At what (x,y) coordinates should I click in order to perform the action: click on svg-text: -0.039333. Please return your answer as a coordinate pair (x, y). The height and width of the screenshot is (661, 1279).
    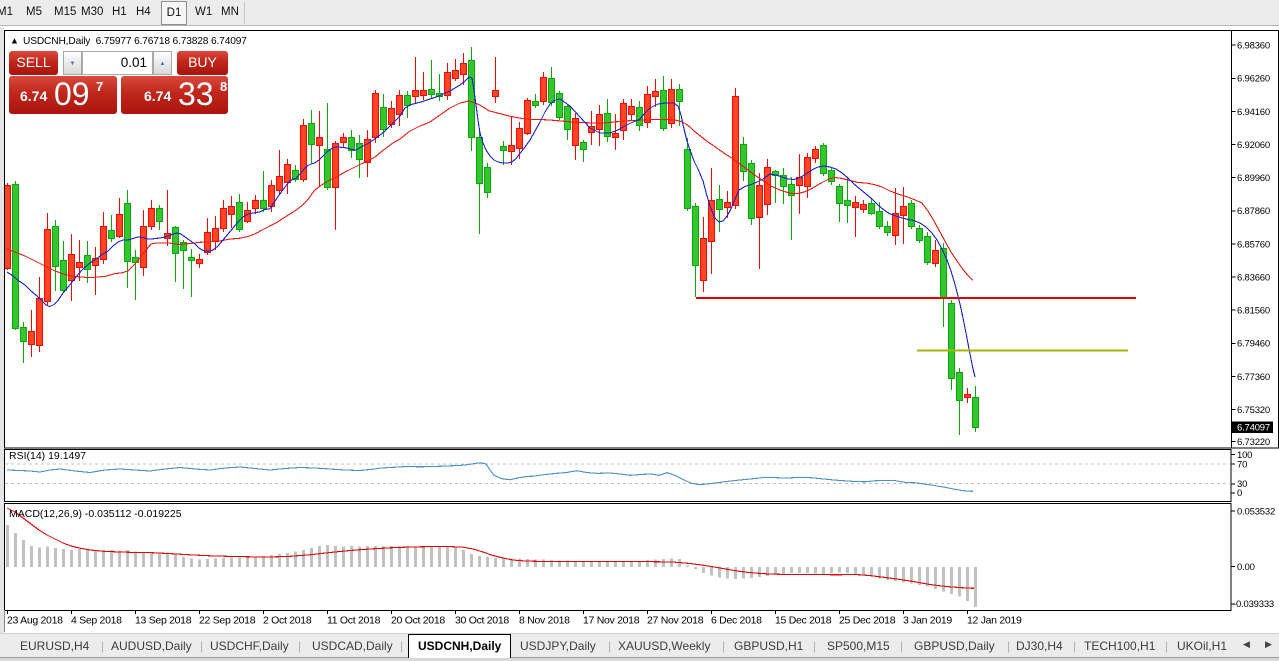
    Looking at the image, I should click on (1253, 604).